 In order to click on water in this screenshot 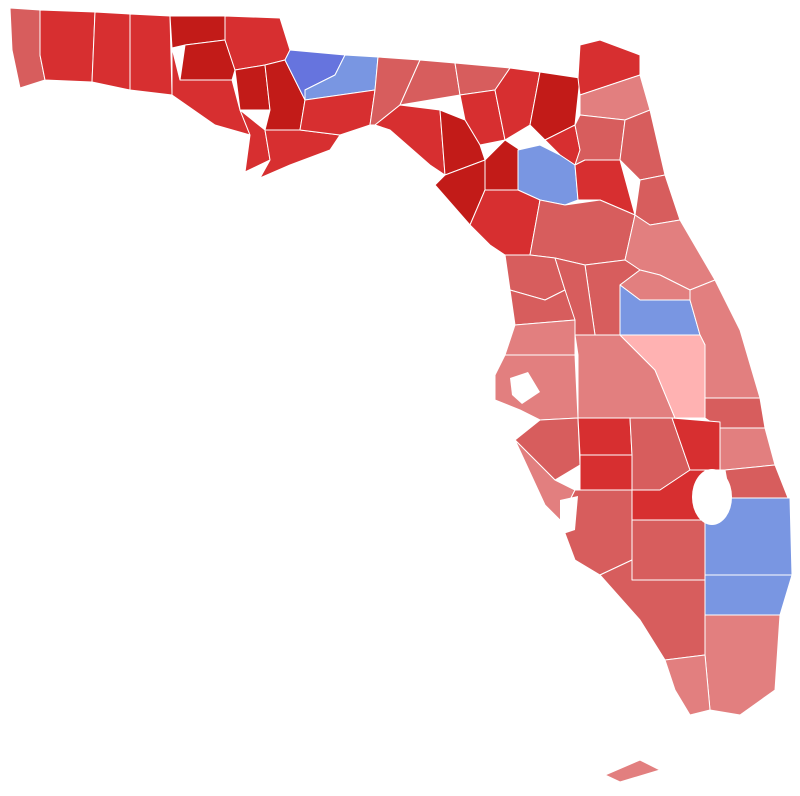, I will do `click(621, 453)`.